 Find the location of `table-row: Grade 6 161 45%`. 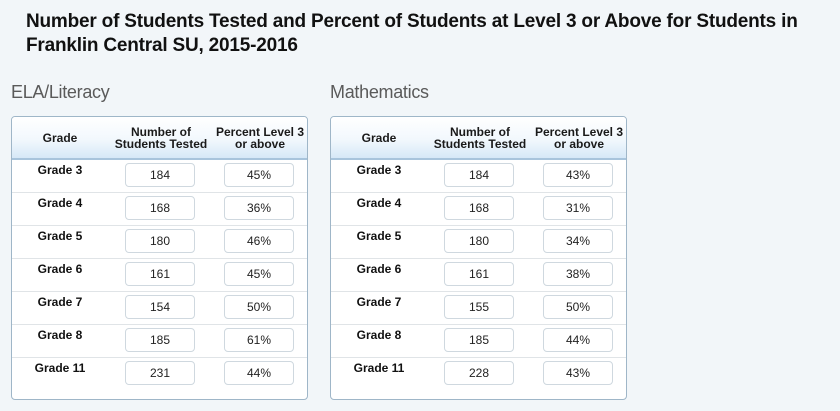

table-row: Grade 6 161 45% is located at coordinates (159, 275).